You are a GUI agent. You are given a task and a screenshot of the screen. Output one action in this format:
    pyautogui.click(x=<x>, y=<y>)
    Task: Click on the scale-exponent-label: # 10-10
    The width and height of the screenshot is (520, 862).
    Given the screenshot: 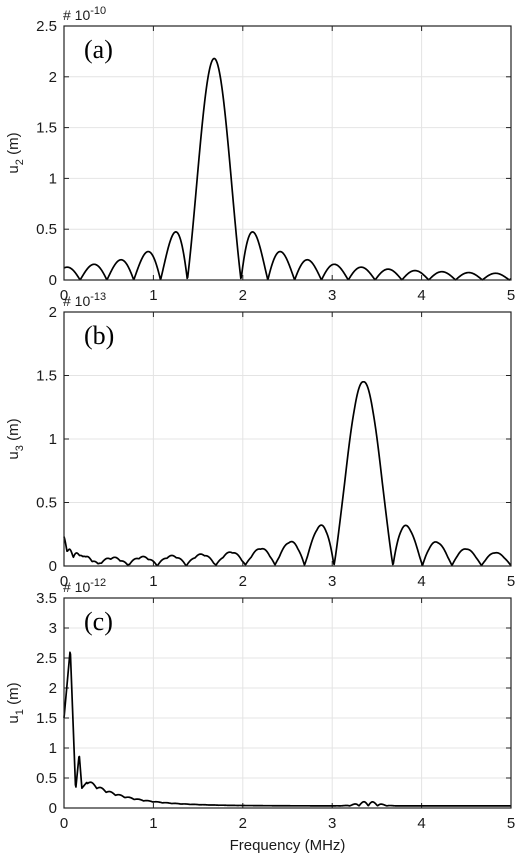 What is the action you would take?
    pyautogui.click(x=84, y=14)
    